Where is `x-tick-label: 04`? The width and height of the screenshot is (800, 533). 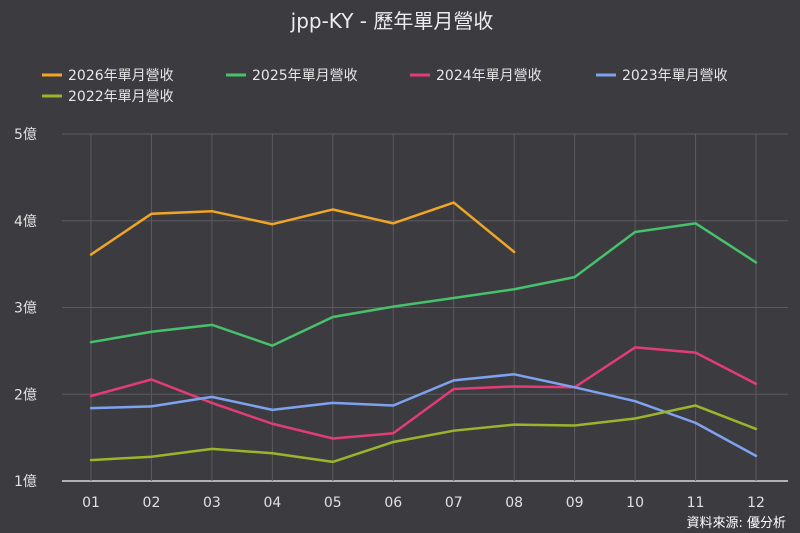
x-tick-label: 04 is located at coordinates (272, 503).